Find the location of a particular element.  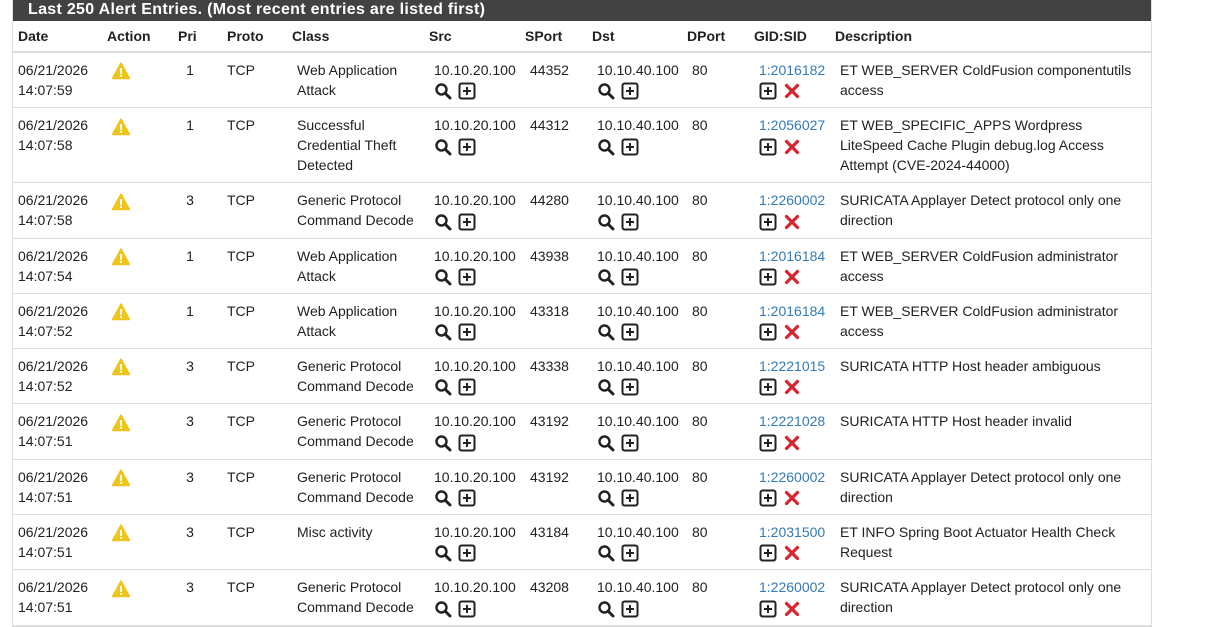

rule-actions is located at coordinates (792, 552).